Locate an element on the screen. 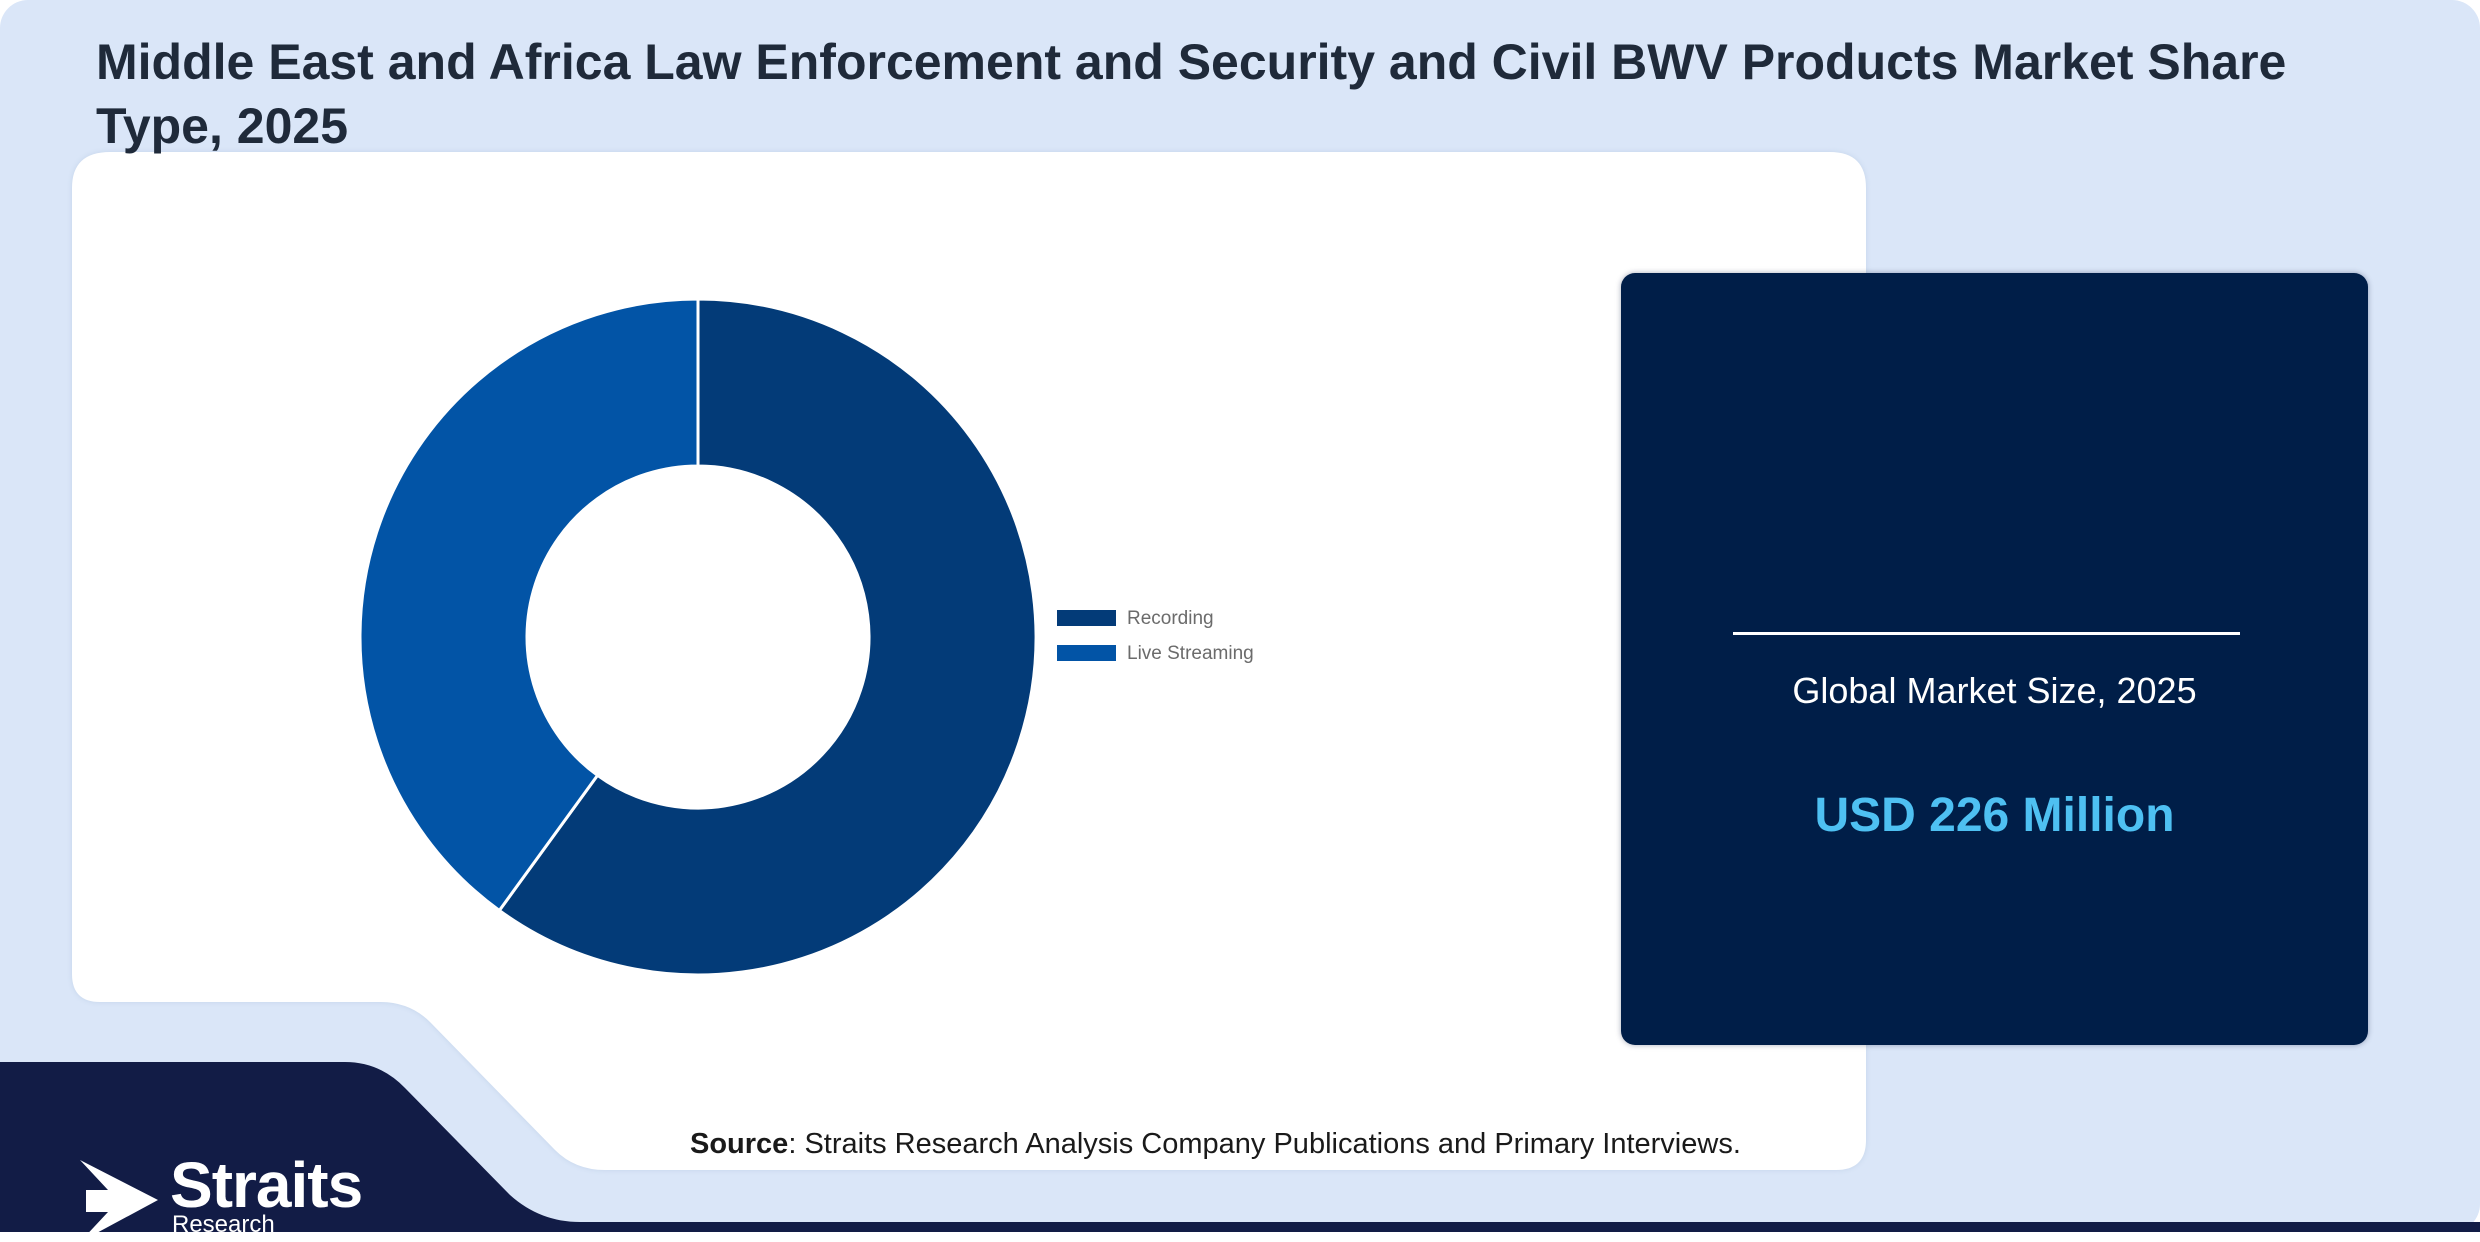 This screenshot has width=2480, height=1242. footer-band is located at coordinates (1240, 1147).